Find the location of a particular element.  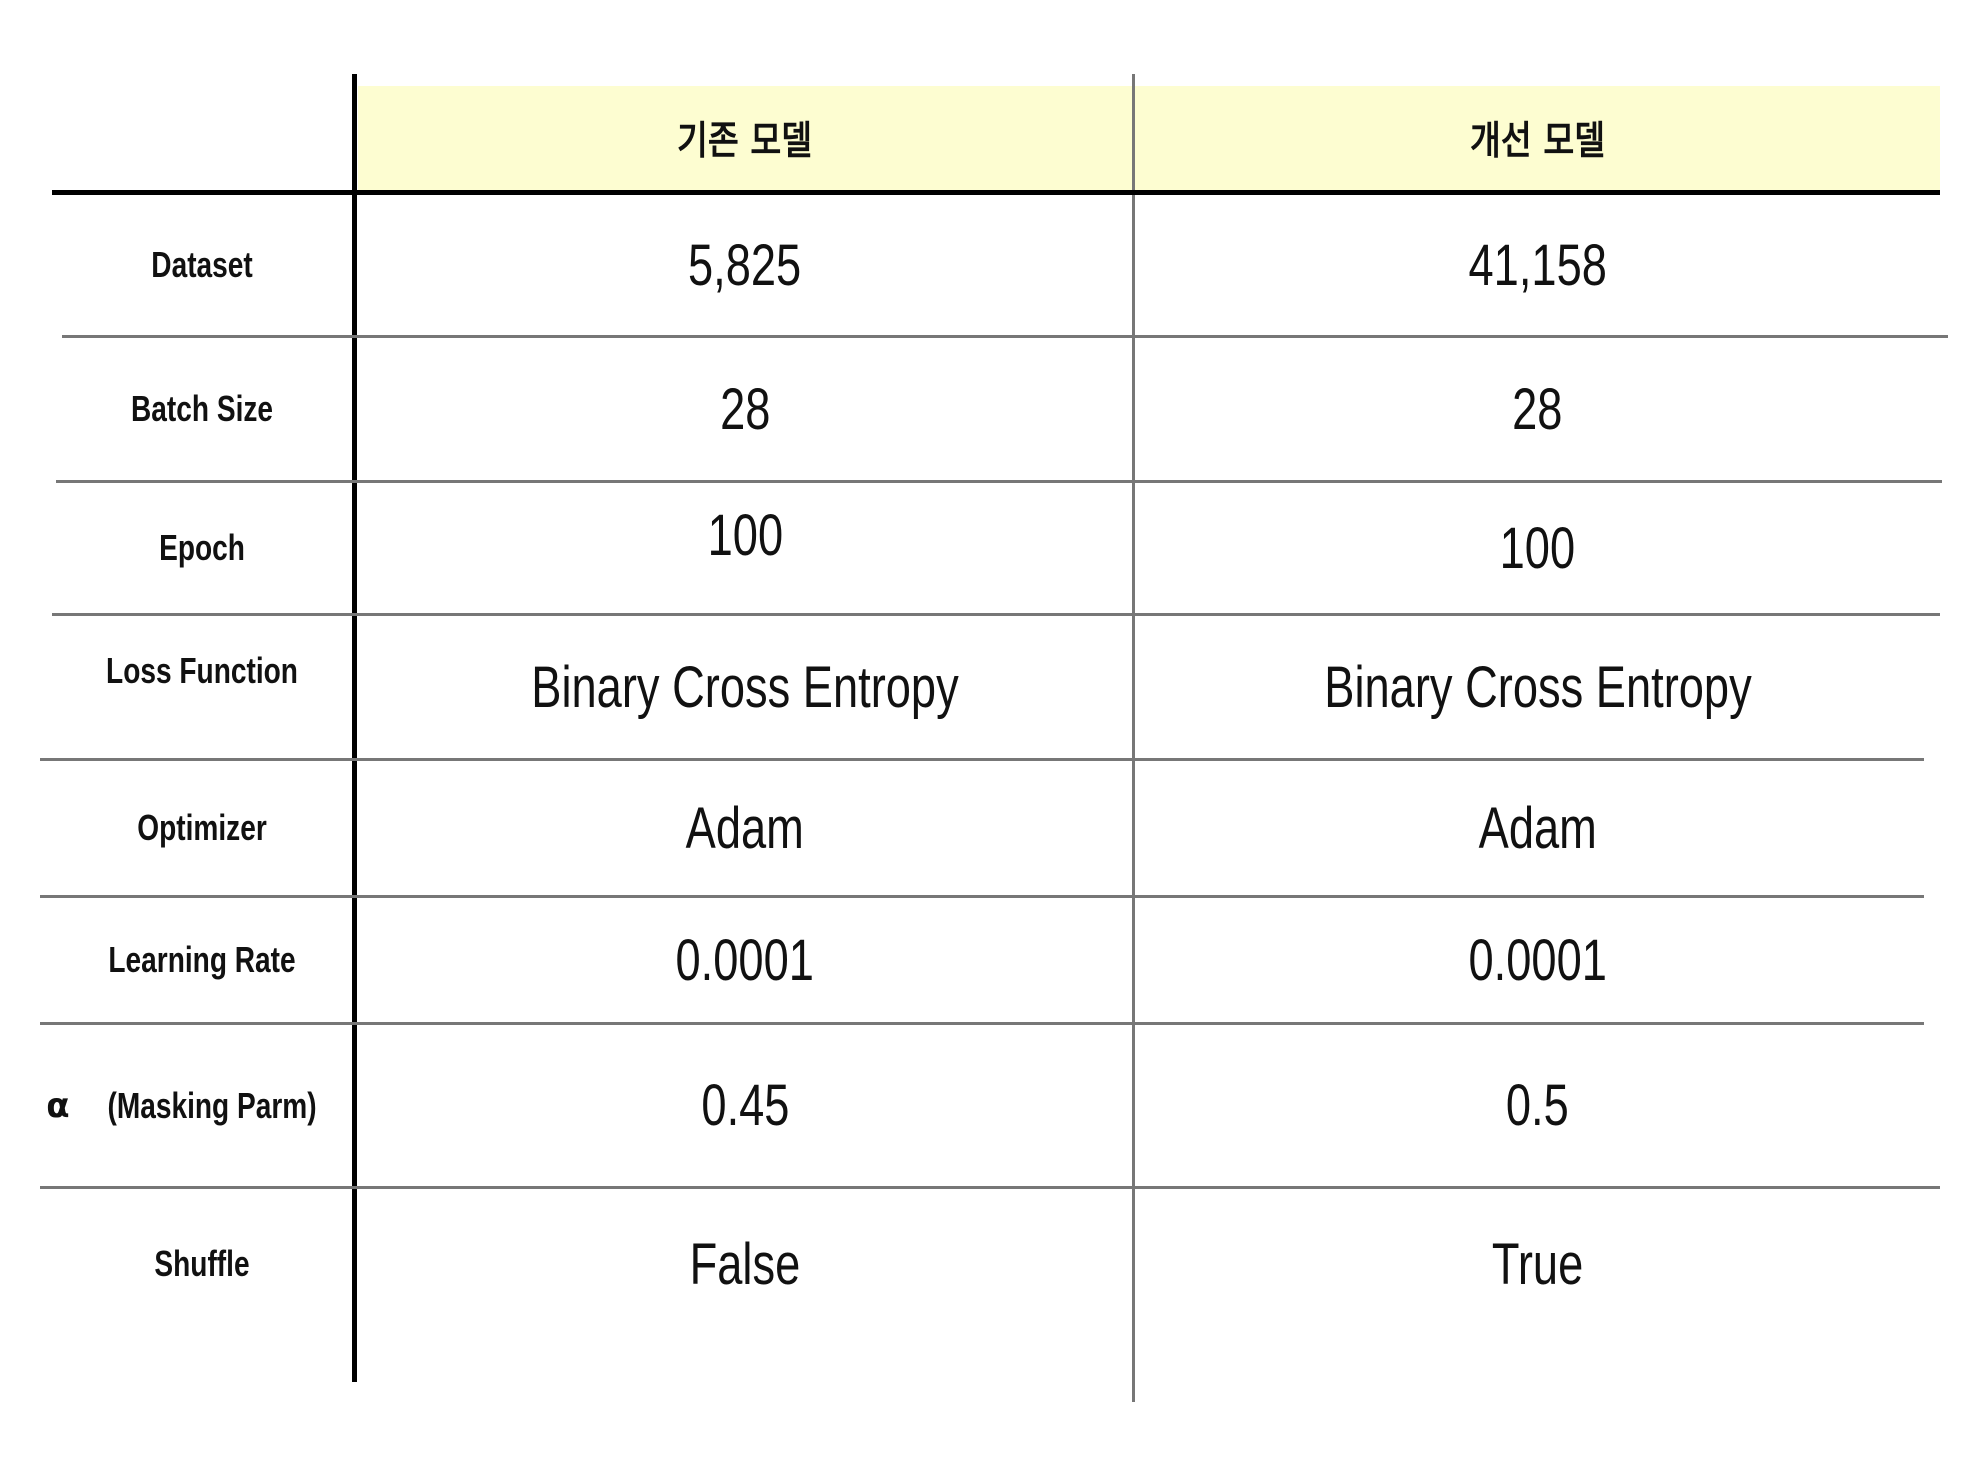

batch-size-improved-value: 28 is located at coordinates (1537, 409).